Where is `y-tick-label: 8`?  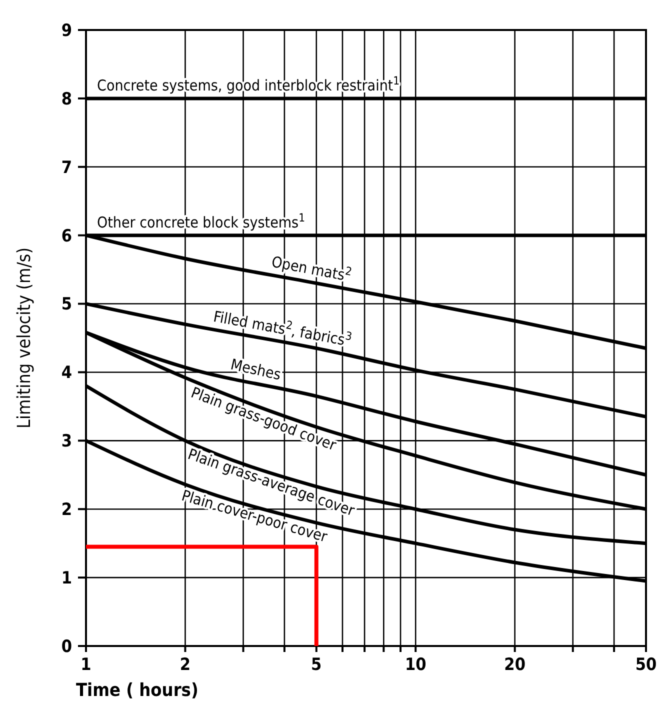 y-tick-label: 8 is located at coordinates (66, 99).